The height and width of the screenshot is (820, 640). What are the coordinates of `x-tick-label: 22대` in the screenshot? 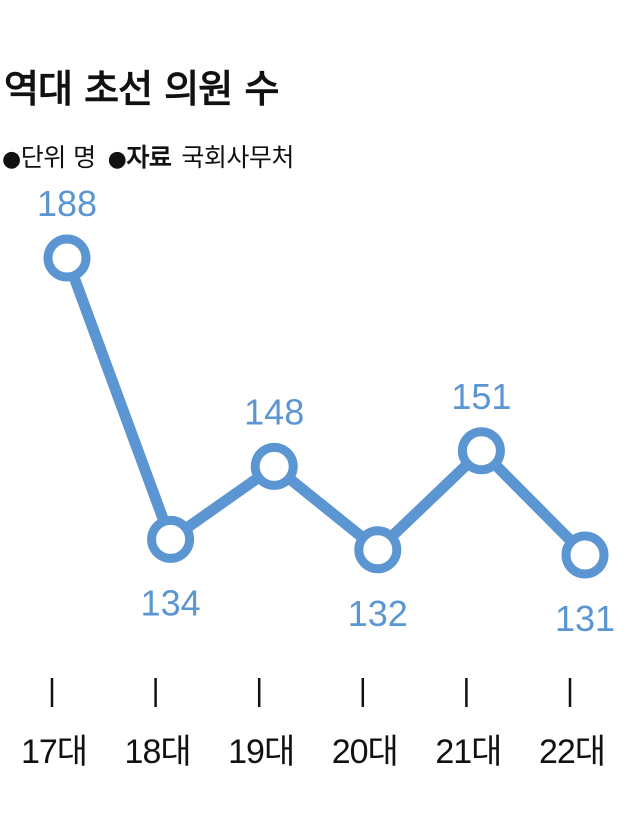 It's located at (572, 752).